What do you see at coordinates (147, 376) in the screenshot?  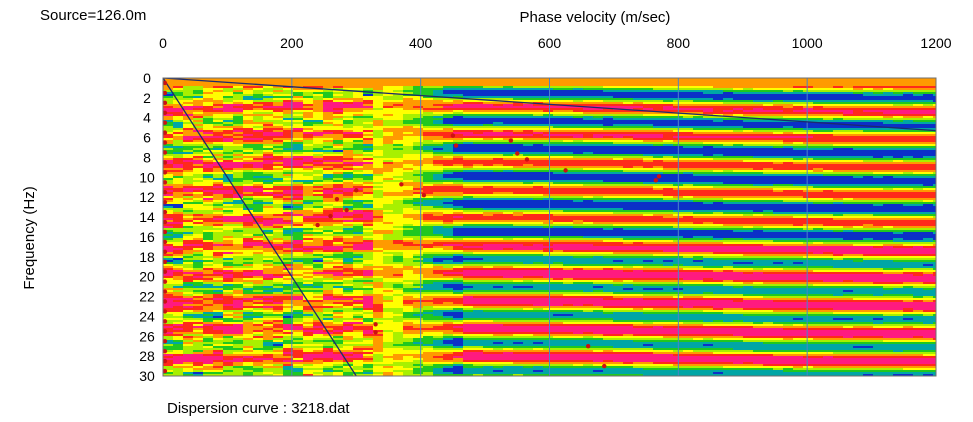 I see `y-tick-label: 30` at bounding box center [147, 376].